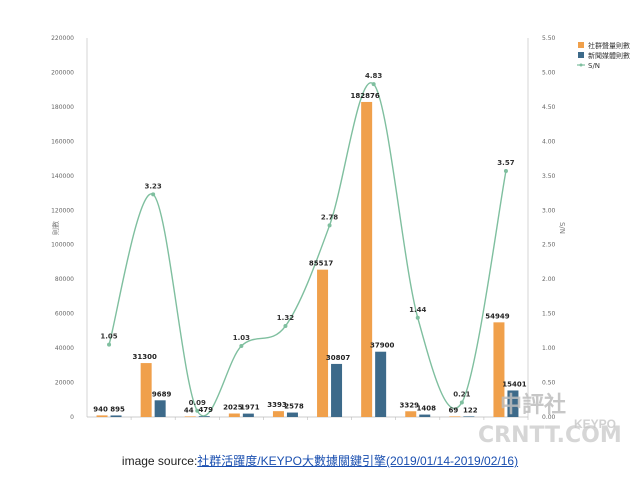 The image size is (640, 479). I want to click on sn-point-label: 0.09, so click(197, 403).